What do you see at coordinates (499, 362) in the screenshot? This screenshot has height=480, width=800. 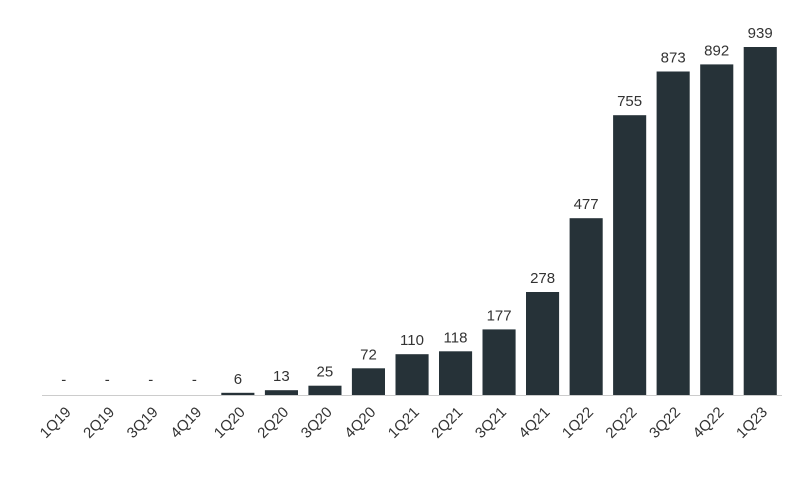 I see `bar-3Q21` at bounding box center [499, 362].